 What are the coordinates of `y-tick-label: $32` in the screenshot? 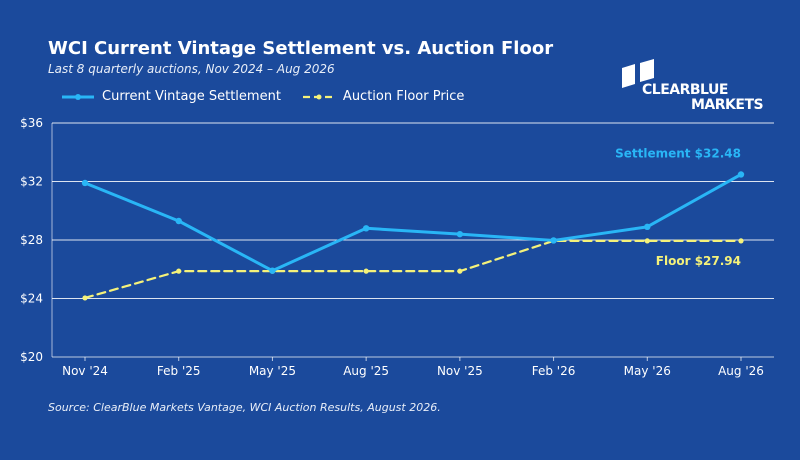 It's located at (31, 182).